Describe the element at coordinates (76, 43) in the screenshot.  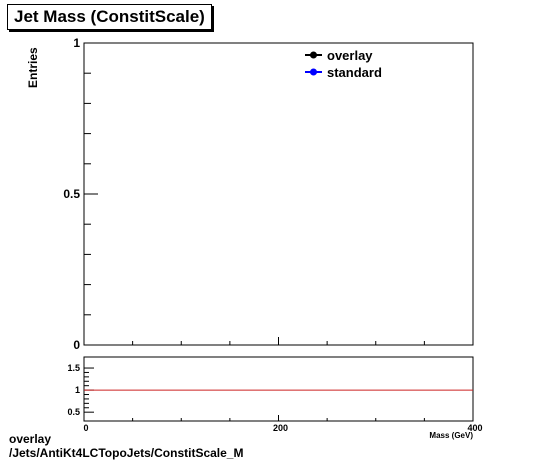
I see `y-tick-label: 1` at that location.